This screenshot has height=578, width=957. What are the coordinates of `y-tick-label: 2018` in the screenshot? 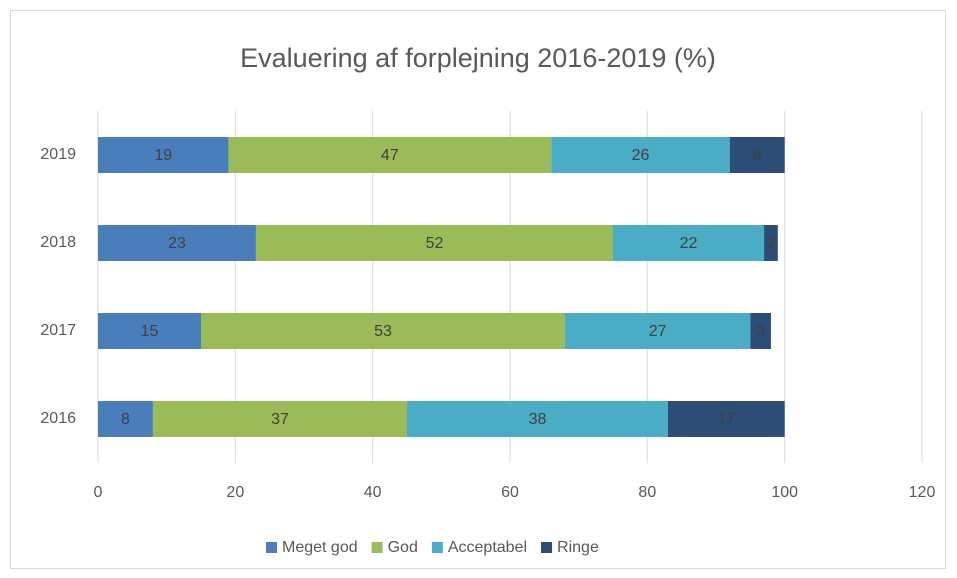 It's located at (58, 242).